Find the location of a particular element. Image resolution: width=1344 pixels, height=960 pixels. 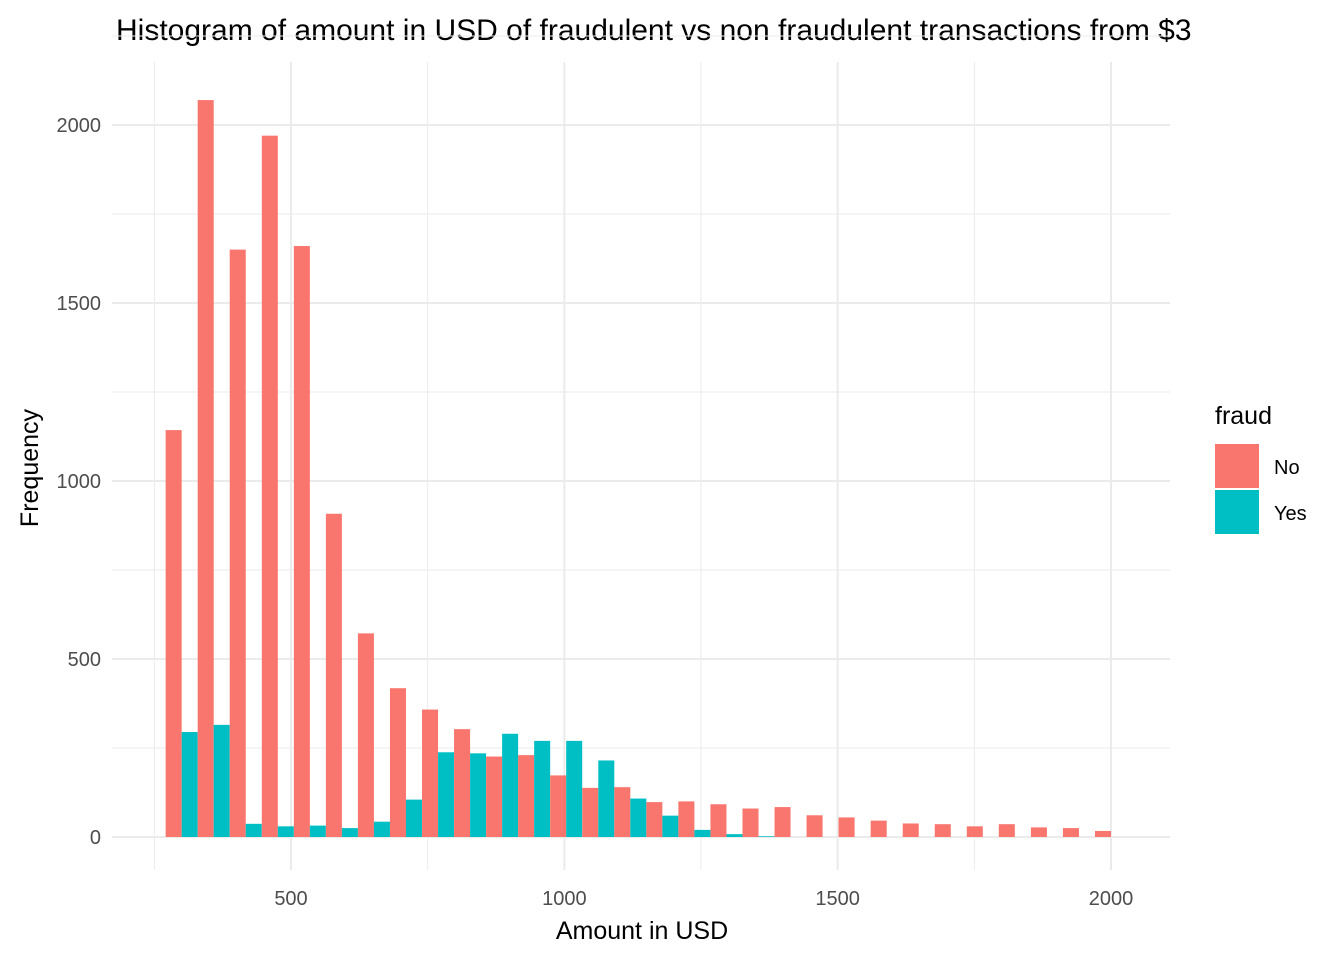

legend-key-yes is located at coordinates (1237, 512).